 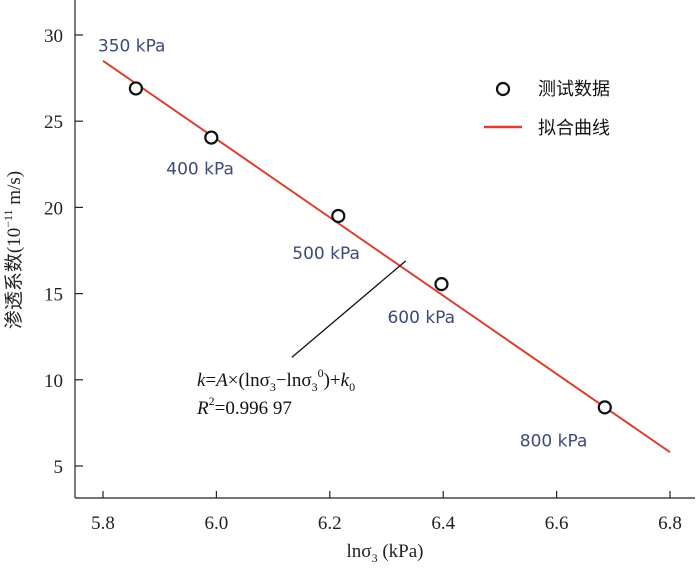 What do you see at coordinates (386, 512) in the screenshot?
I see `x-ticks: 5.8 6.0 6.2 6.4 6.6 6.8` at bounding box center [386, 512].